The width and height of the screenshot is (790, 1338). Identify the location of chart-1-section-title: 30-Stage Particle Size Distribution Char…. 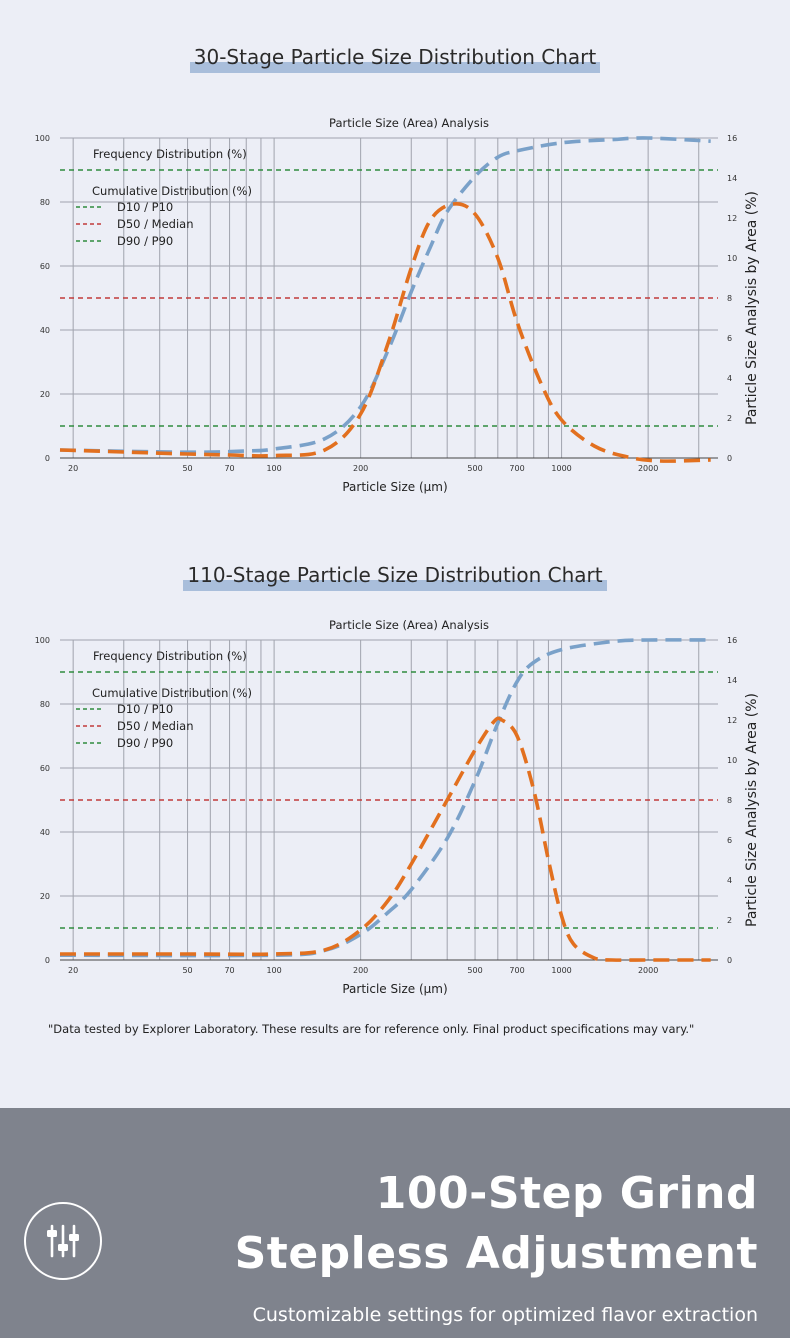
(395, 59).